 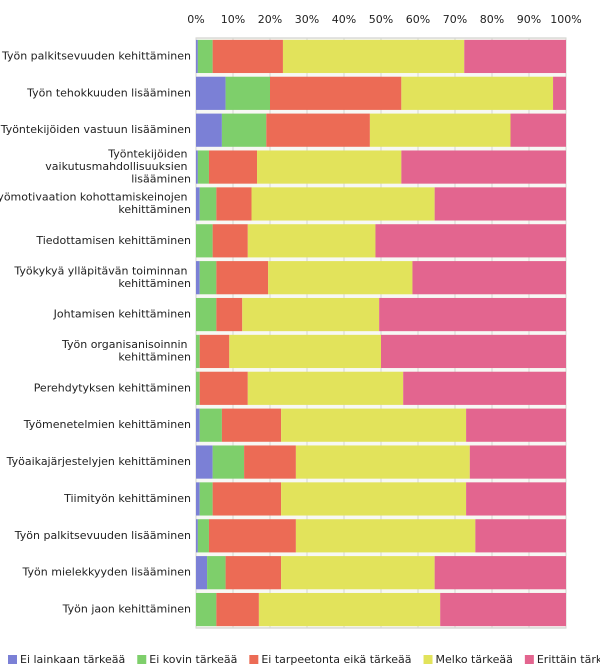 I want to click on y-tick-label: Työn organisanisoinnin kehittäminen, so click(x=126, y=351).